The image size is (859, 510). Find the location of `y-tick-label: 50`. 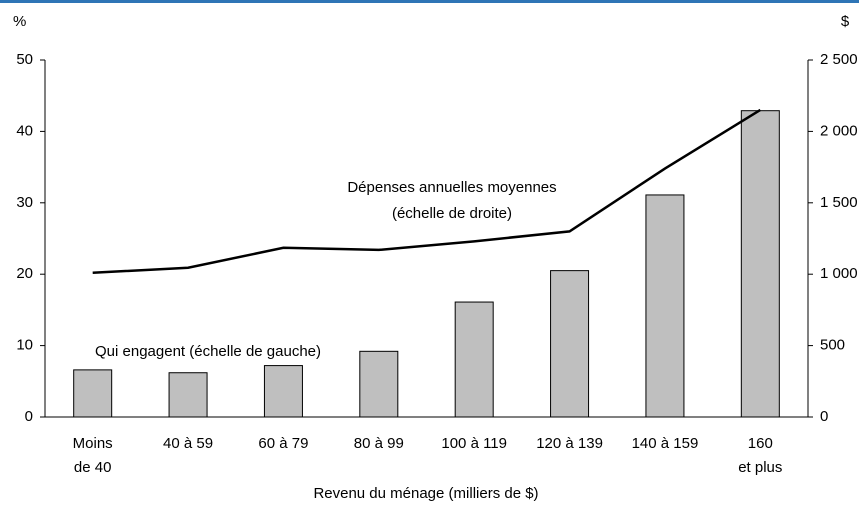

y-tick-label: 50 is located at coordinates (24, 59).